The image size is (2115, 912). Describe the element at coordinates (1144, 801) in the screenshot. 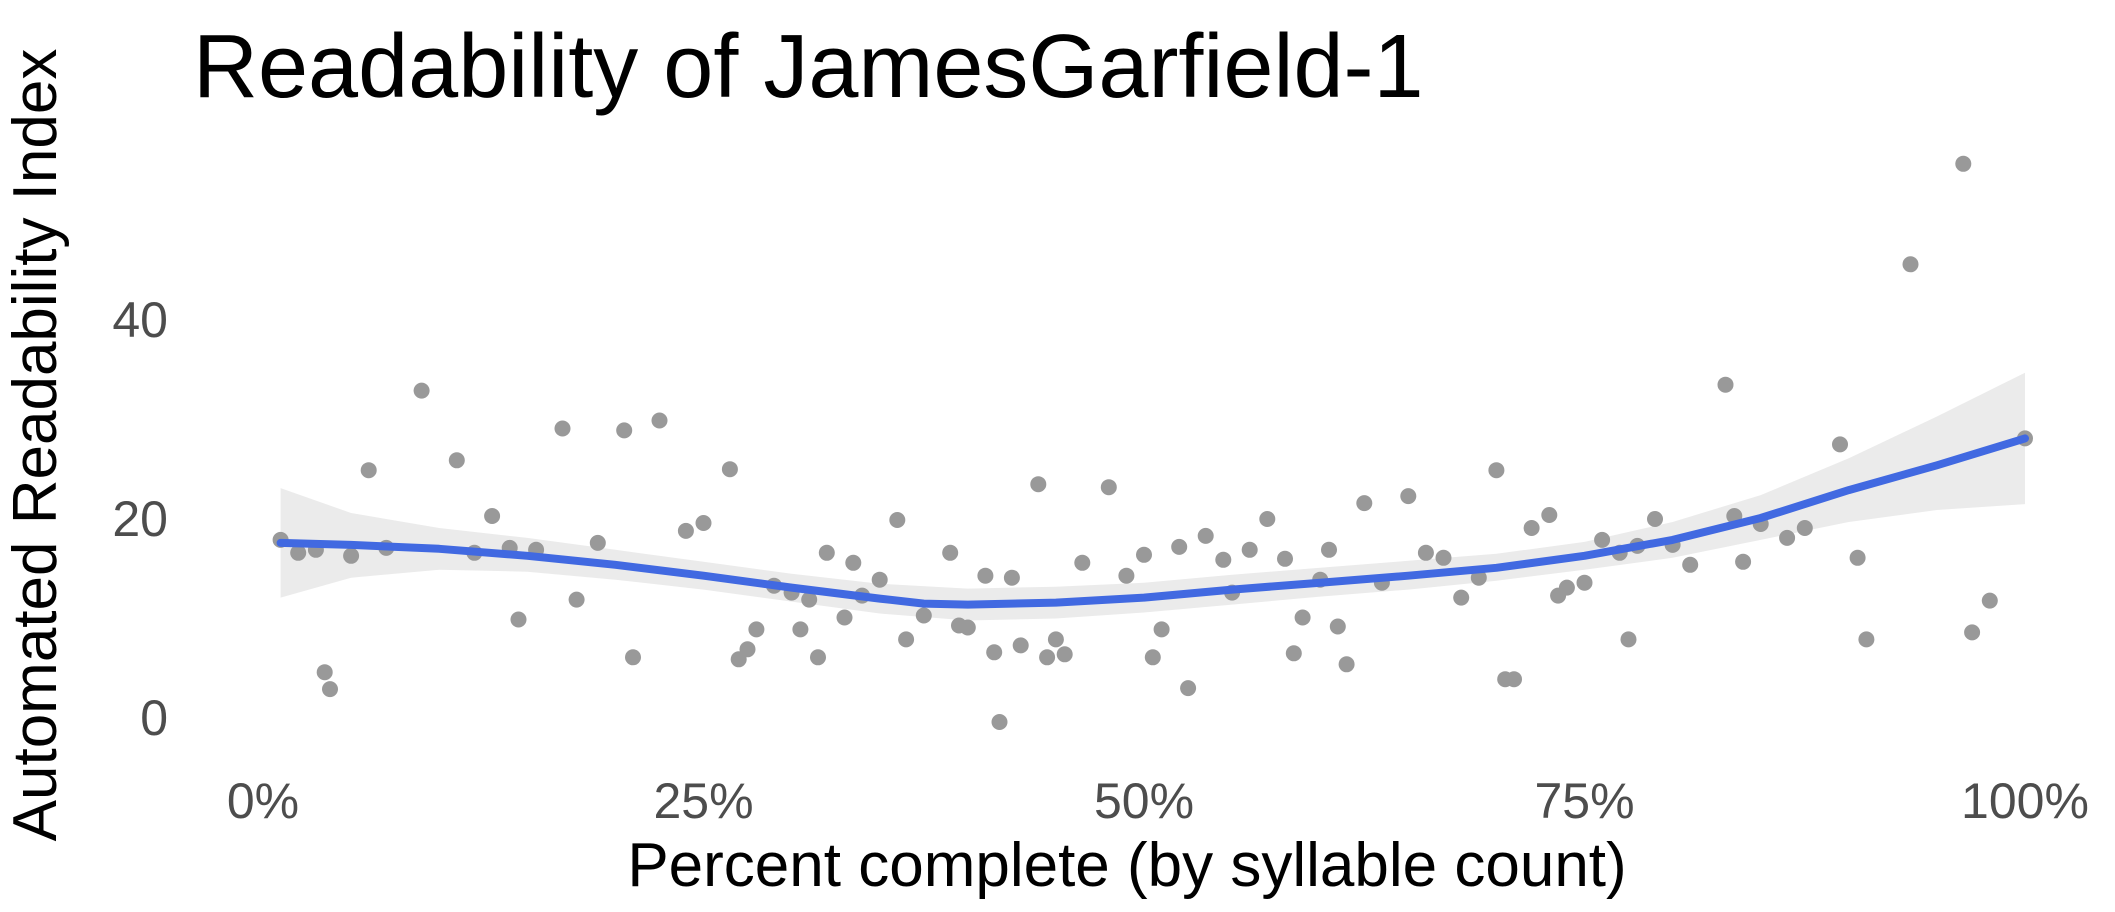

I see `x-tick-label-50: 50%` at that location.